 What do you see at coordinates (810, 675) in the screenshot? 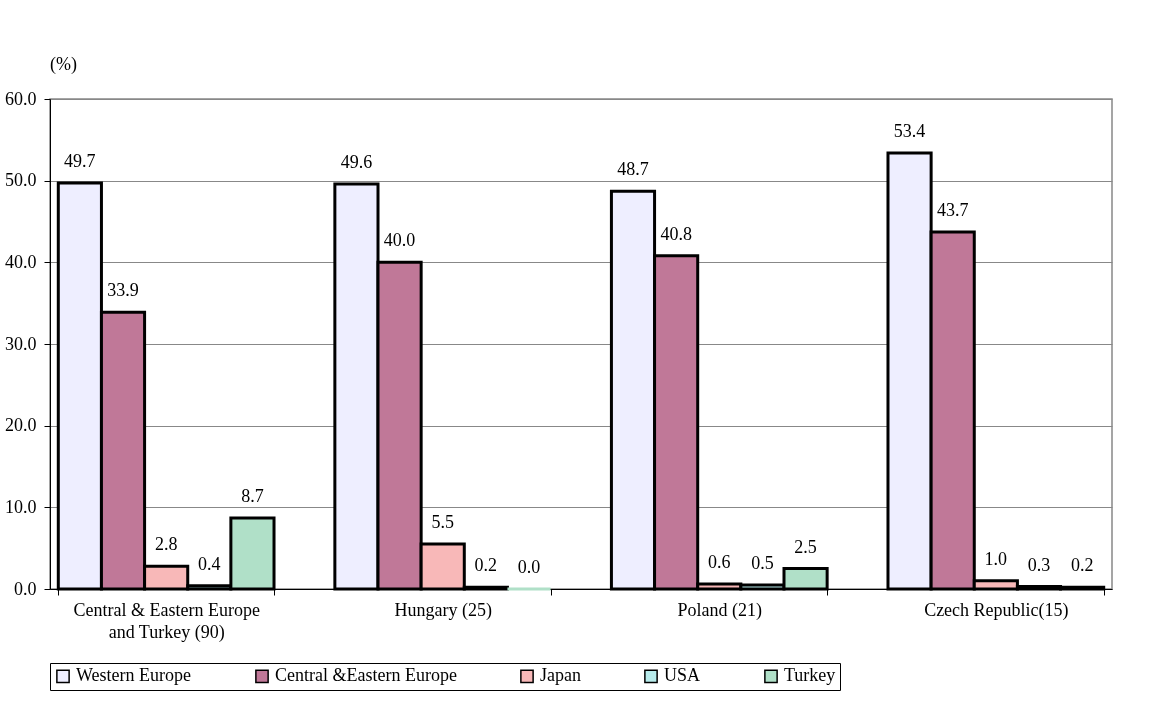
I see `legend-label: Turkey` at bounding box center [810, 675].